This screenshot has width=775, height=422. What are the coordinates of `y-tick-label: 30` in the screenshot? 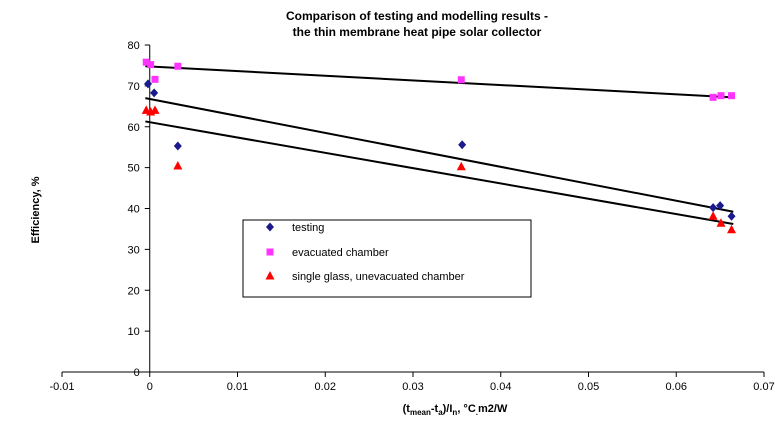 It's located at (134, 250).